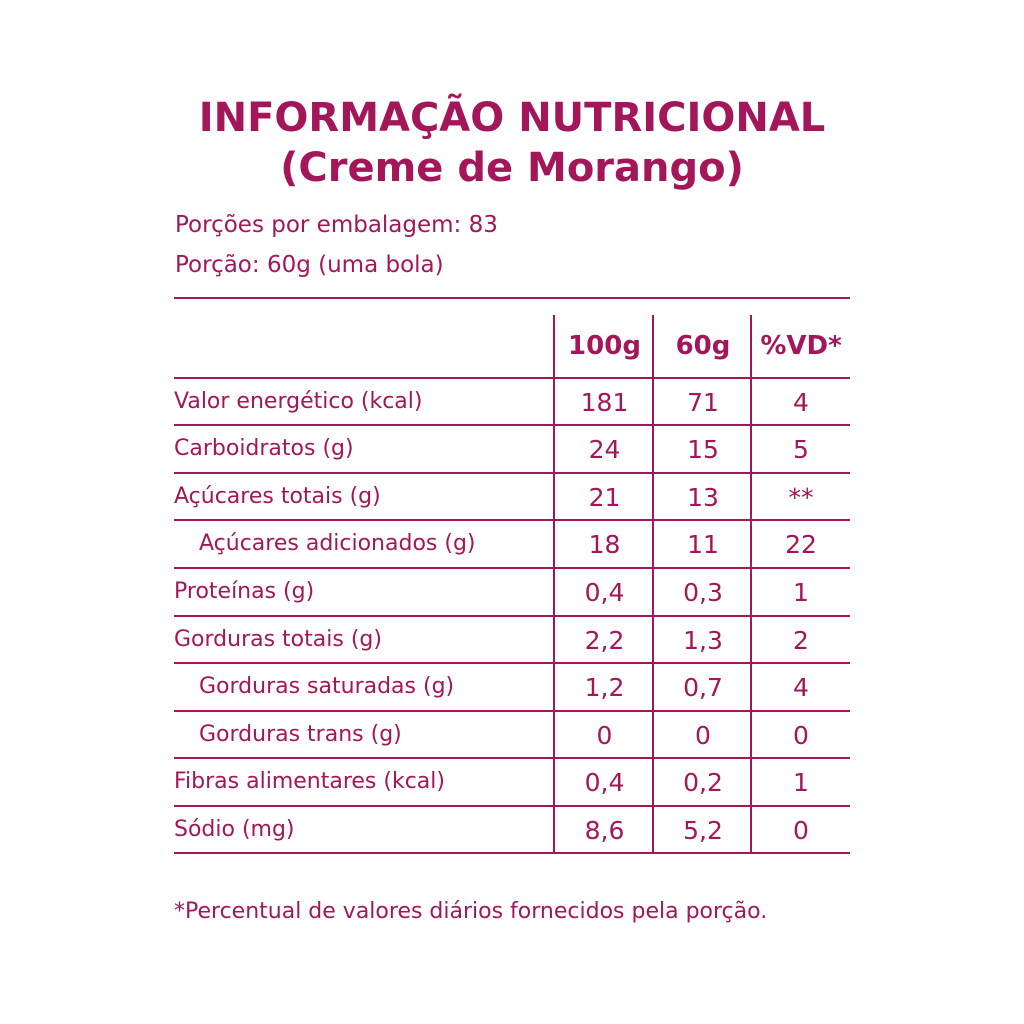 The width and height of the screenshot is (1024, 1024). I want to click on table-row: Açúcares adicionados (g) 18 11 22, so click(512, 543).